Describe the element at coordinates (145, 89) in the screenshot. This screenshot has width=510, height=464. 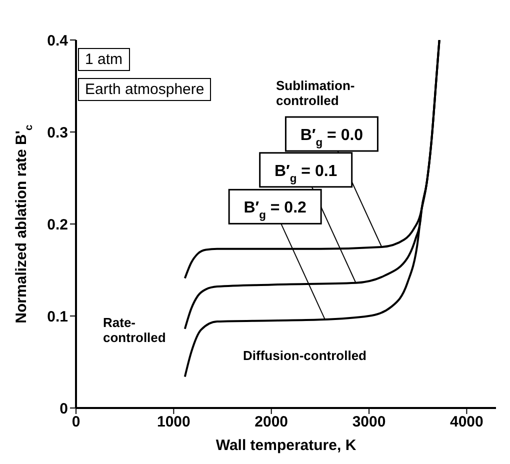
I see `annotation: Earth atmosphere` at that location.